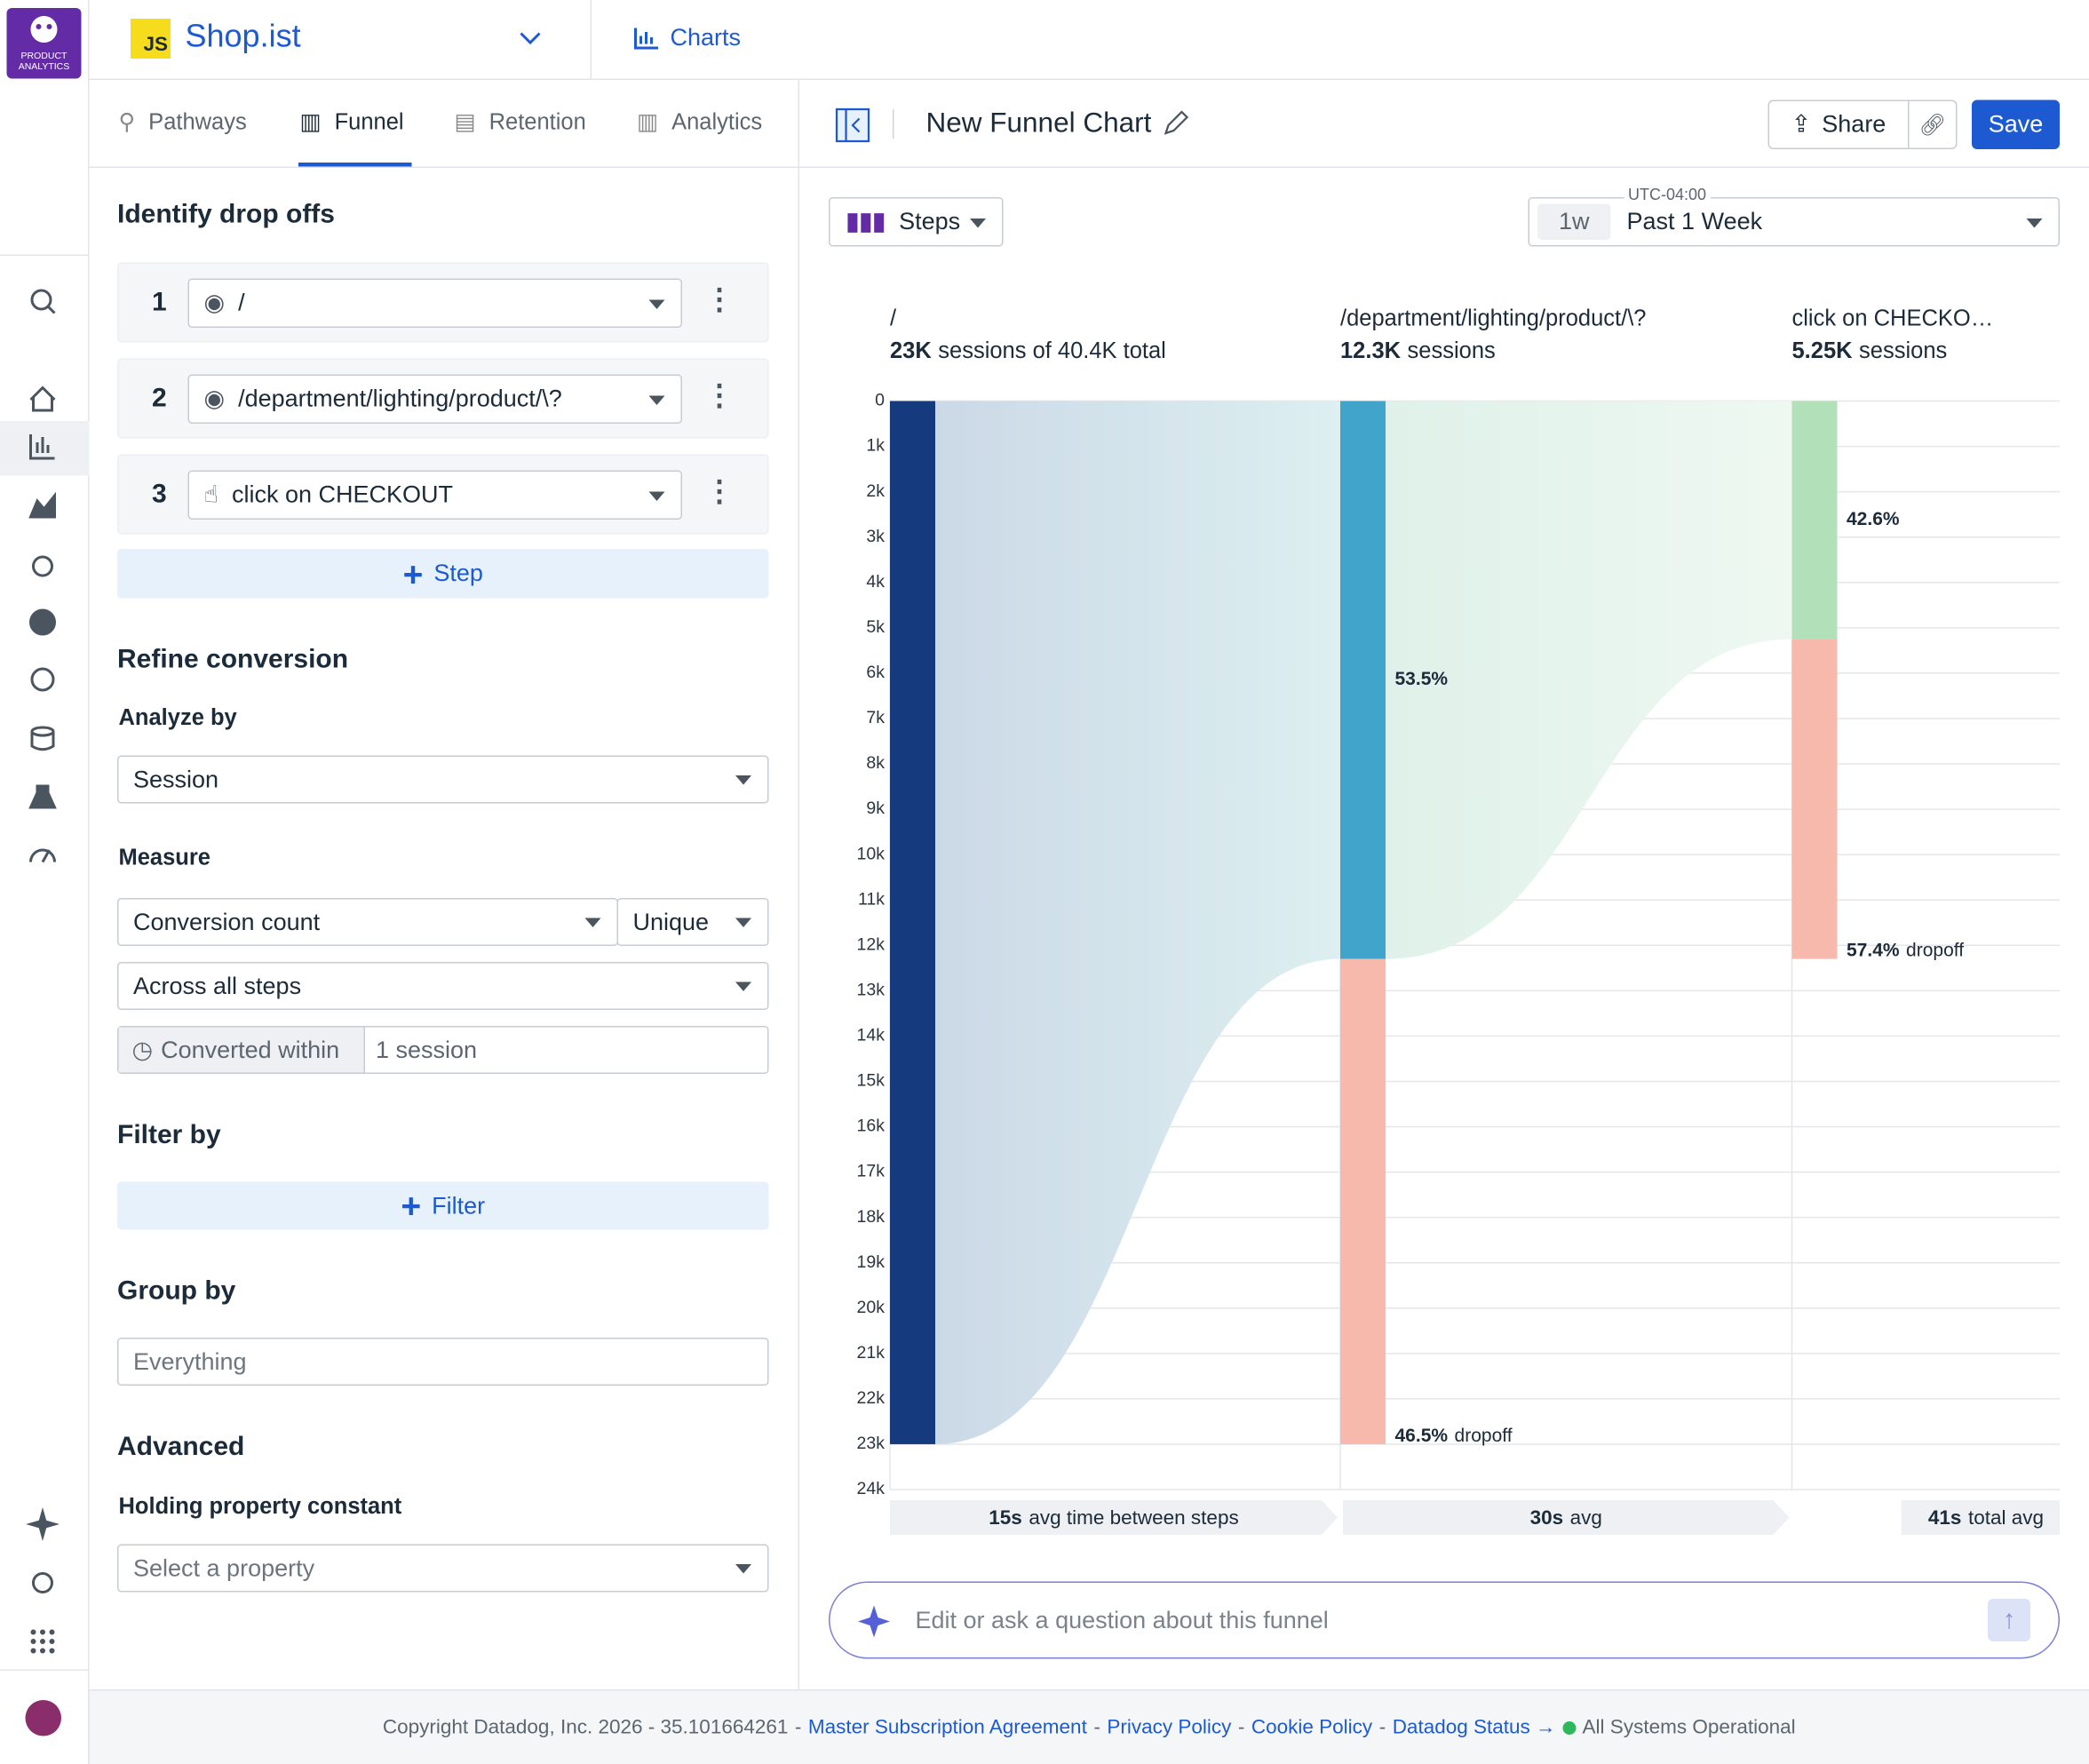  What do you see at coordinates (443, 986) in the screenshot?
I see `scope-select: Across all steps` at bounding box center [443, 986].